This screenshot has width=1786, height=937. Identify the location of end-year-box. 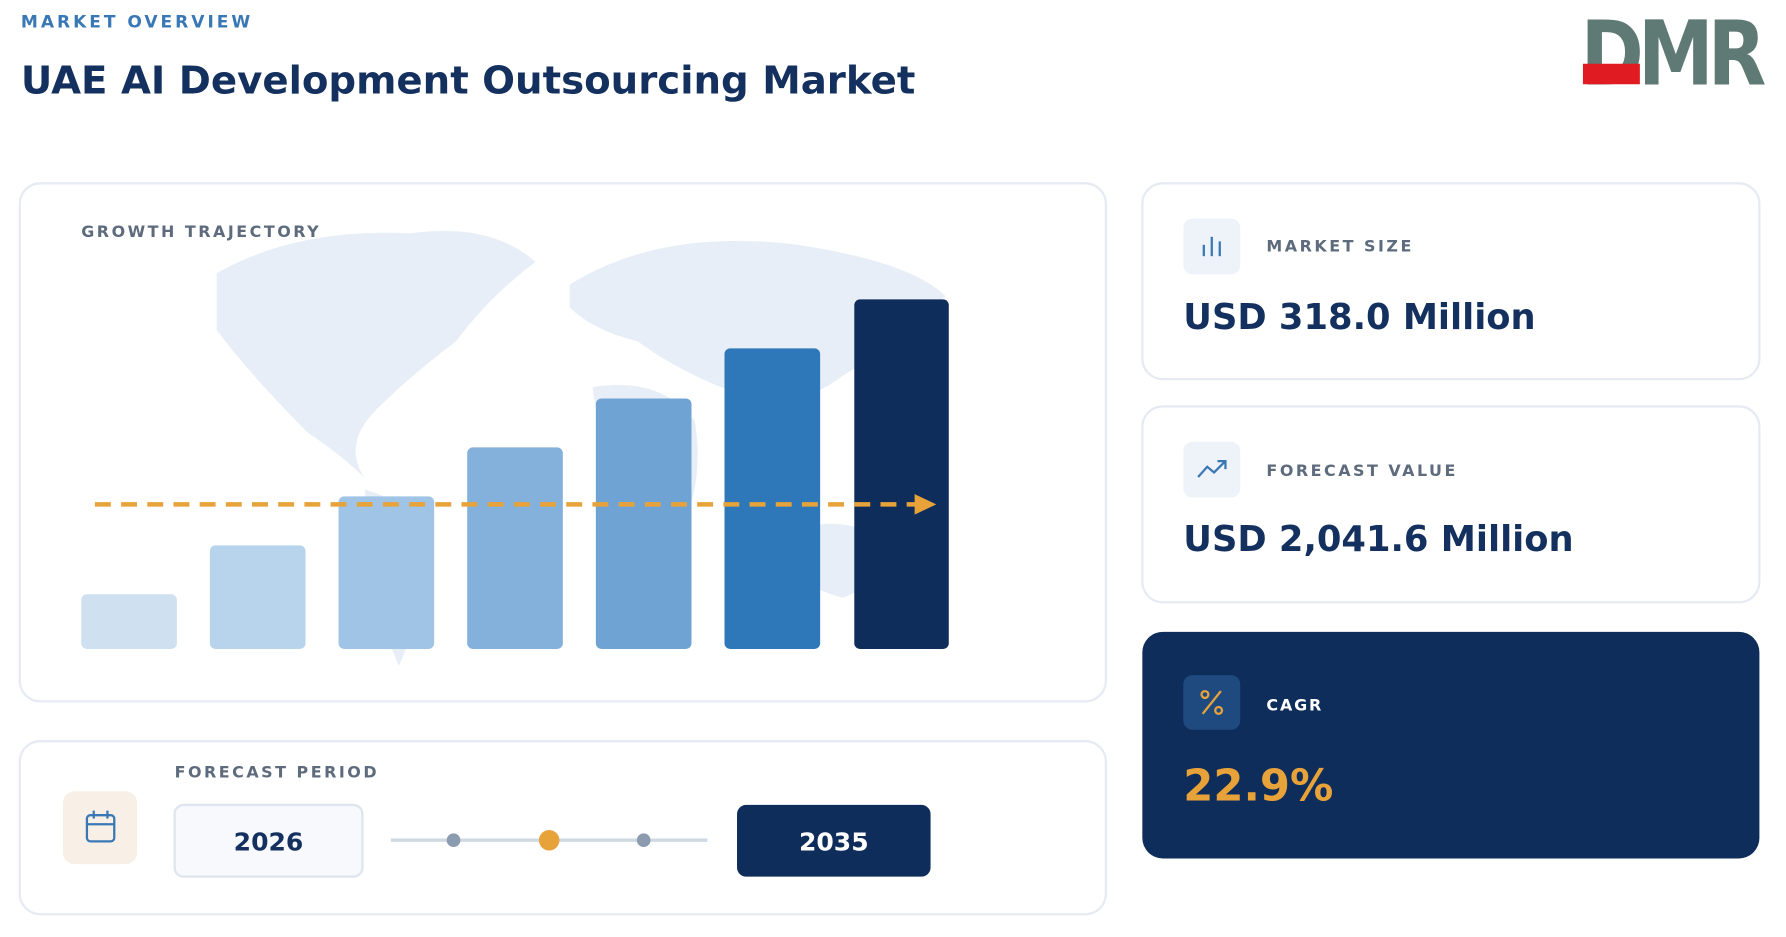
(834, 840).